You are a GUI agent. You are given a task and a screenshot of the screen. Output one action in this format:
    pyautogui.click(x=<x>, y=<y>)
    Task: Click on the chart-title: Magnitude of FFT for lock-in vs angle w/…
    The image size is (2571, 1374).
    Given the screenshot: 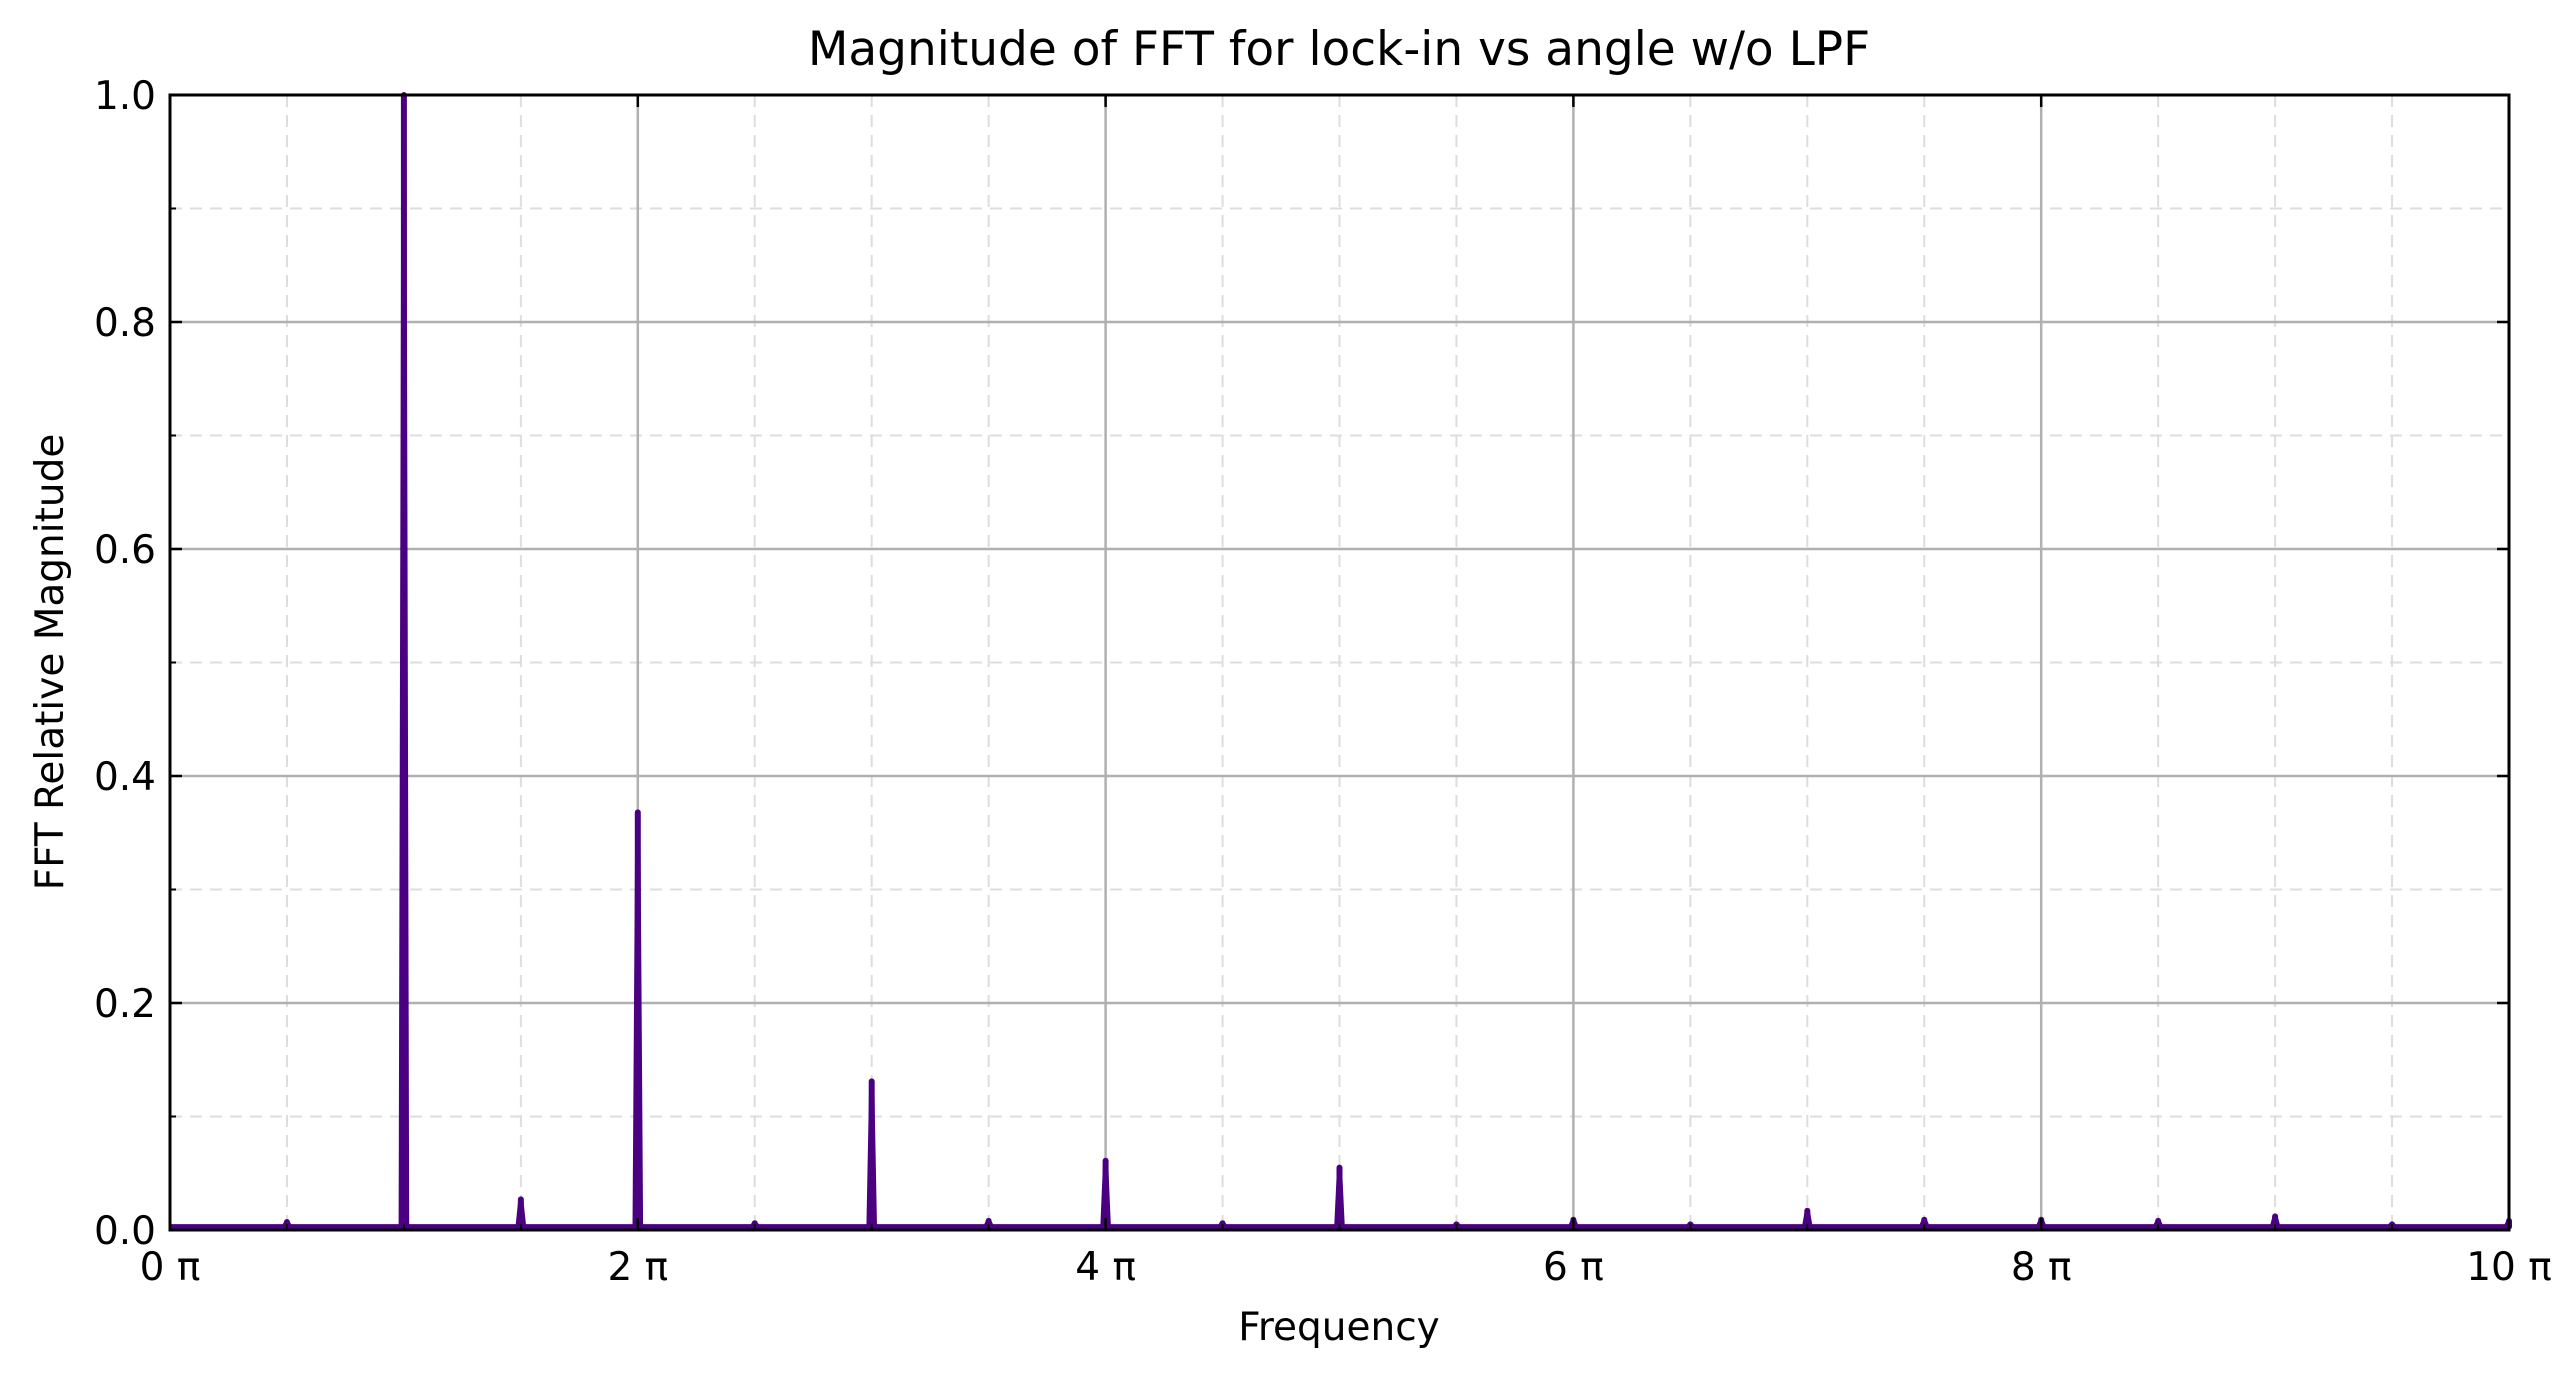 What is the action you would take?
    pyautogui.click(x=1339, y=49)
    